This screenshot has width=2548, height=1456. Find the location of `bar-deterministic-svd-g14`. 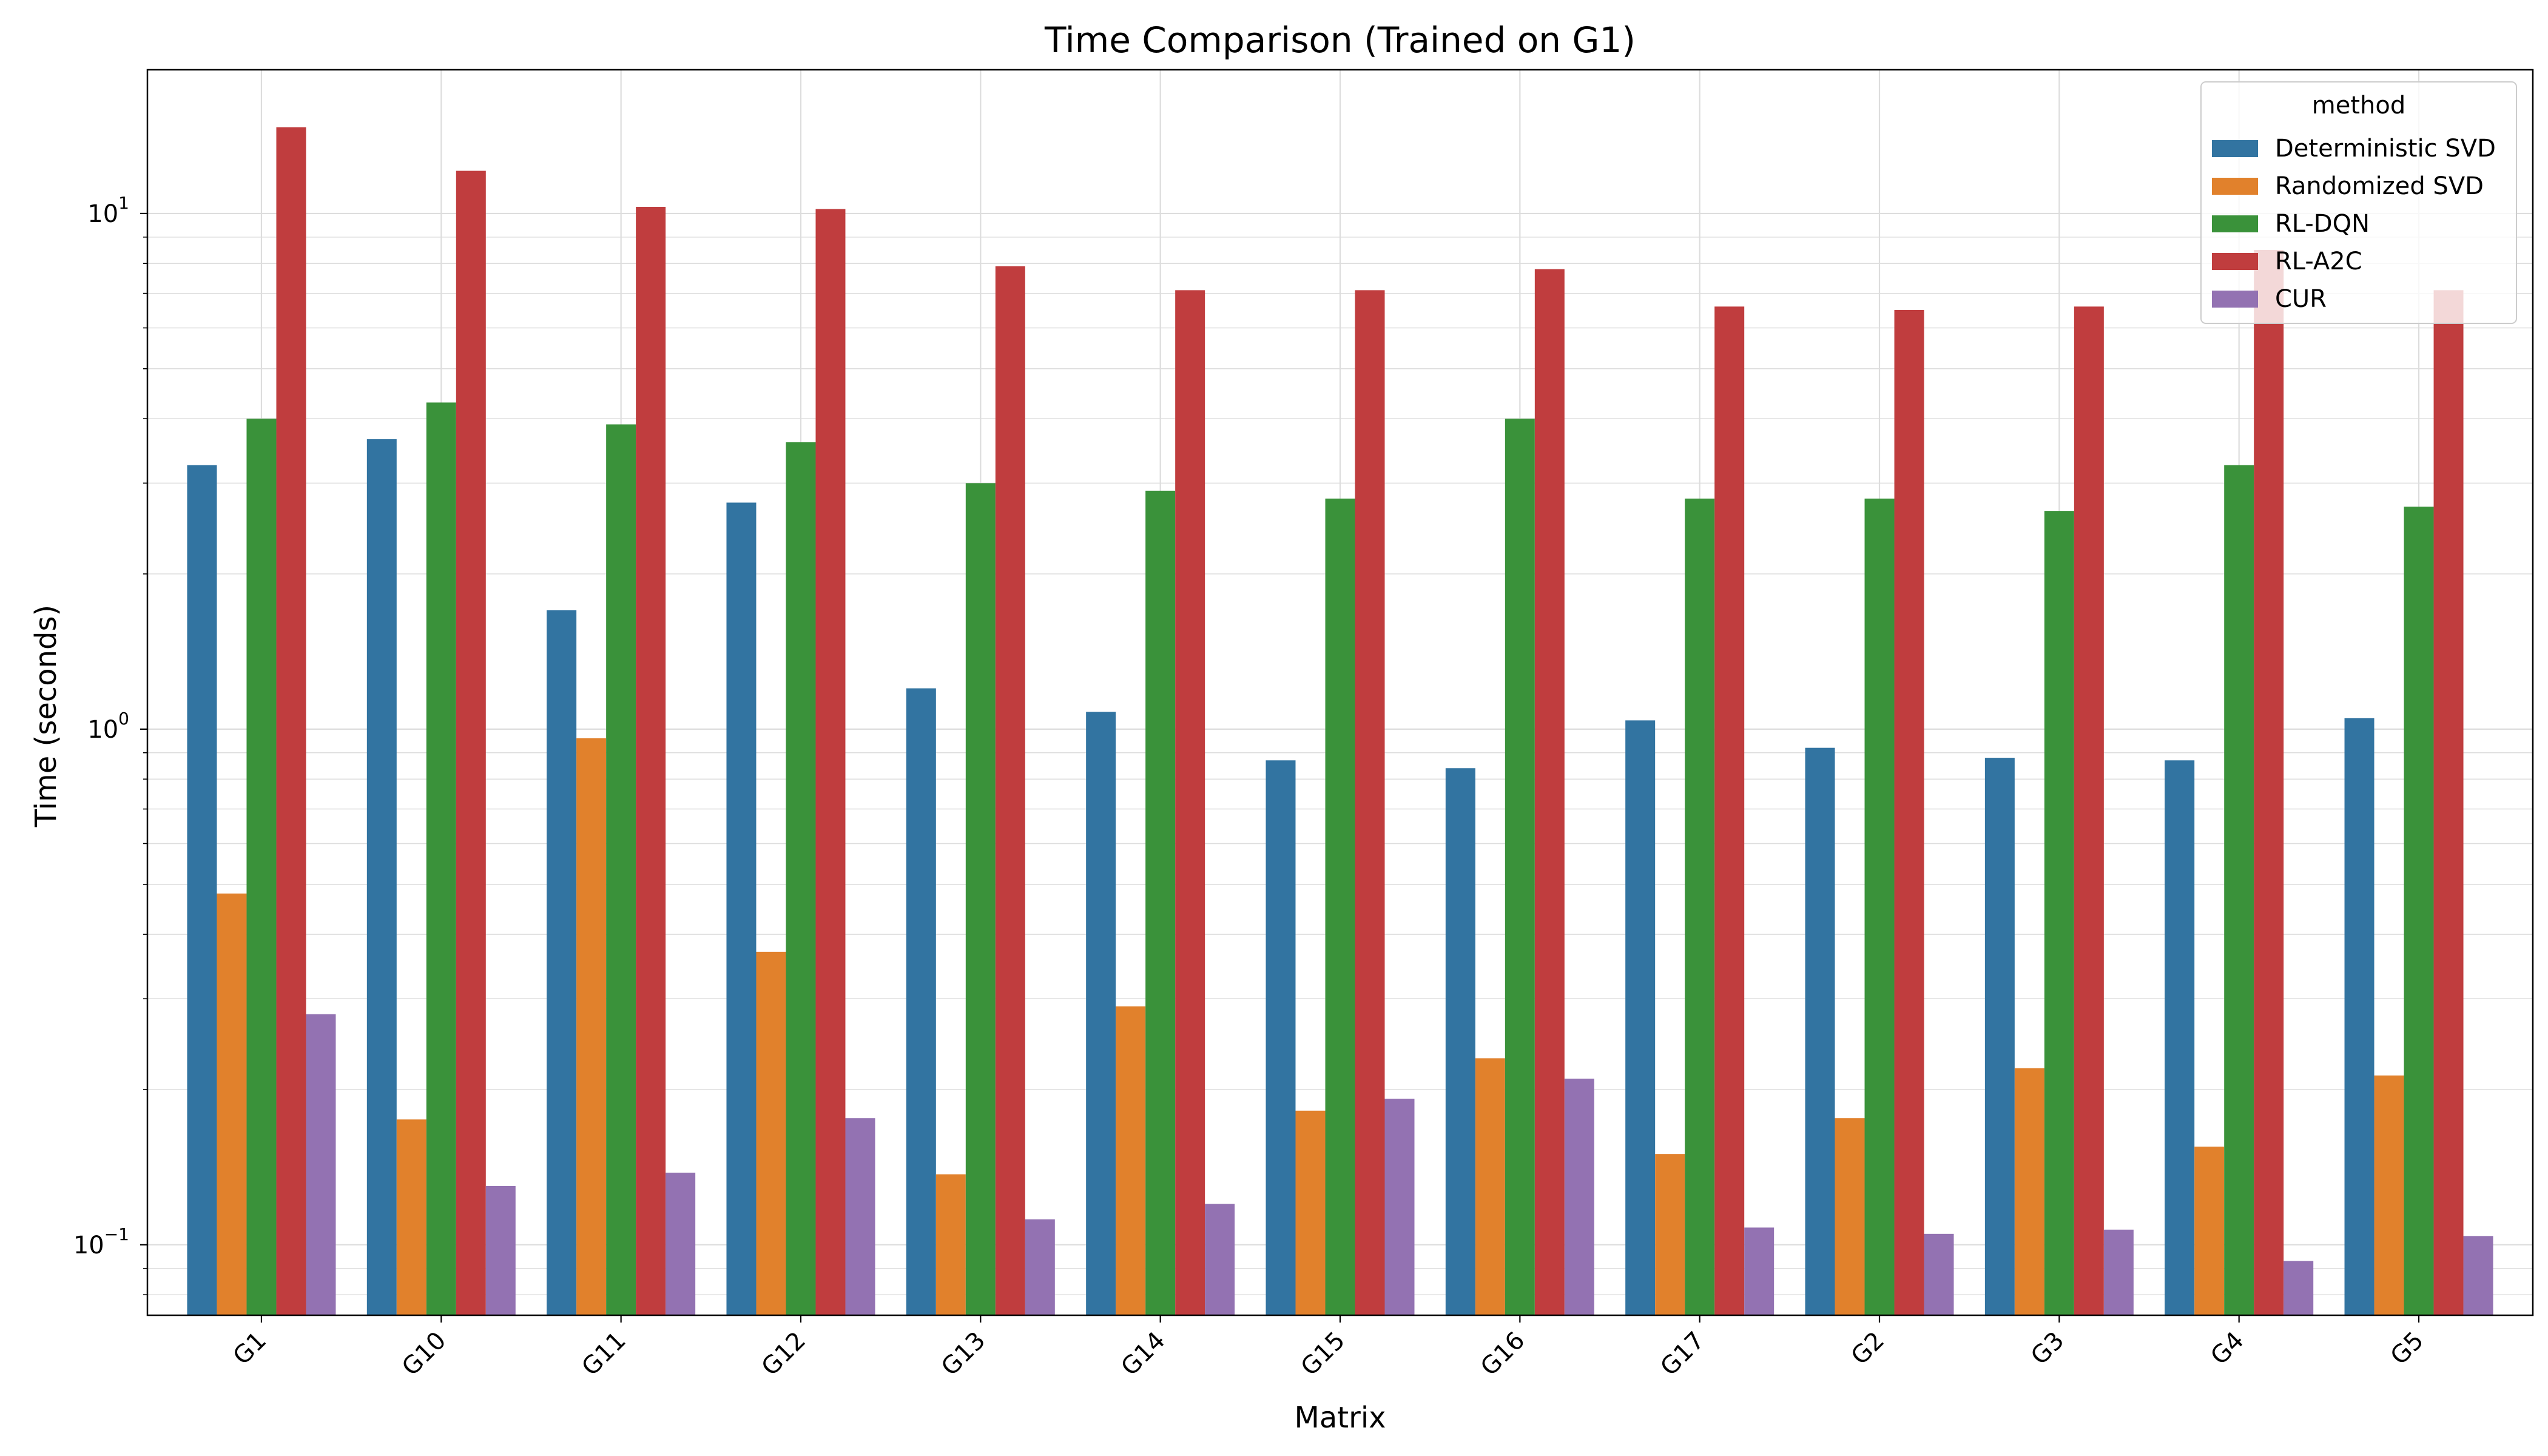

bar-deterministic-svd-g14 is located at coordinates (1101, 1013).